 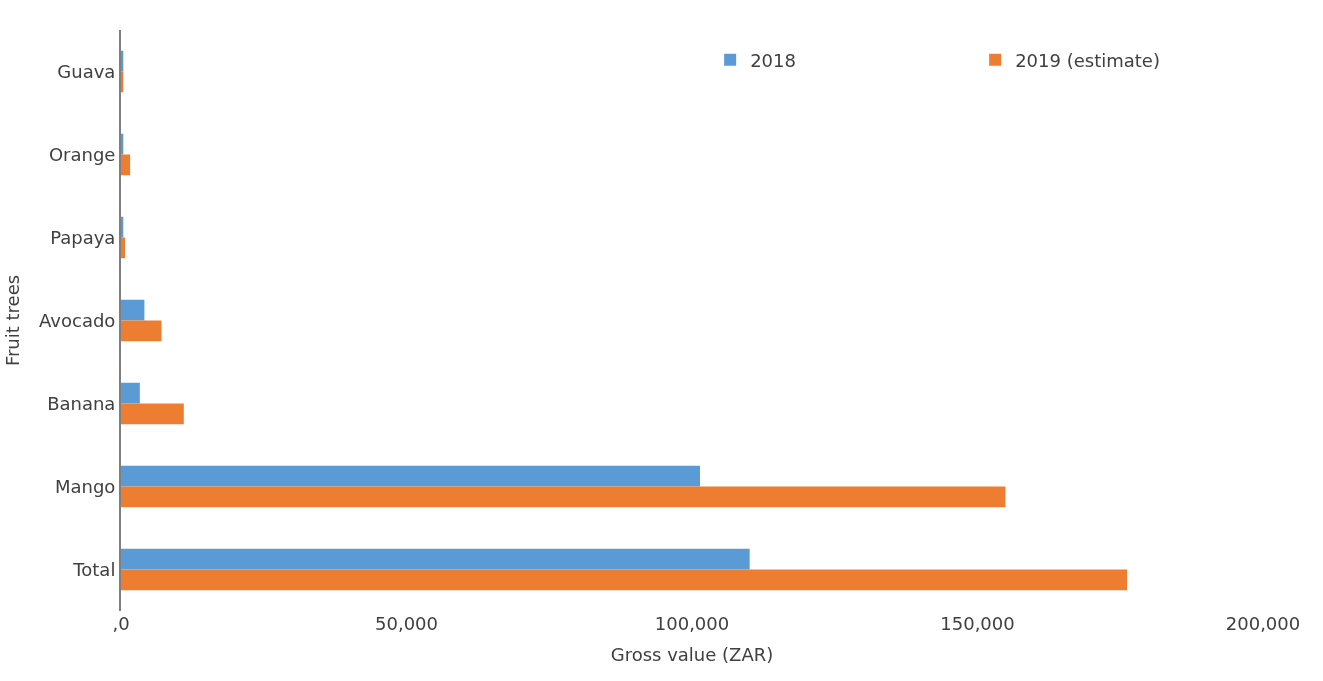 What do you see at coordinates (82, 154) in the screenshot?
I see `y-tick-label: Orange` at bounding box center [82, 154].